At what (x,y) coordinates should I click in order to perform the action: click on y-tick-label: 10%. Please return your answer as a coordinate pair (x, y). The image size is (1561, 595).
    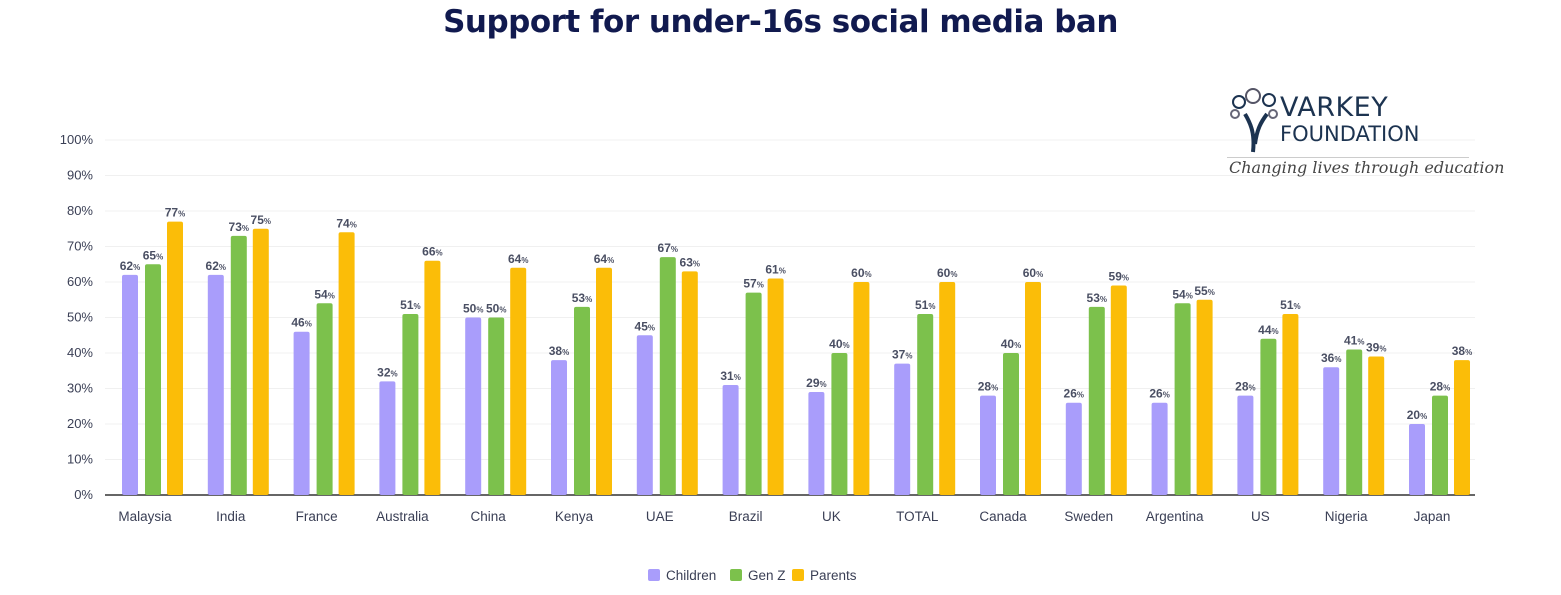
    Looking at the image, I should click on (80, 459).